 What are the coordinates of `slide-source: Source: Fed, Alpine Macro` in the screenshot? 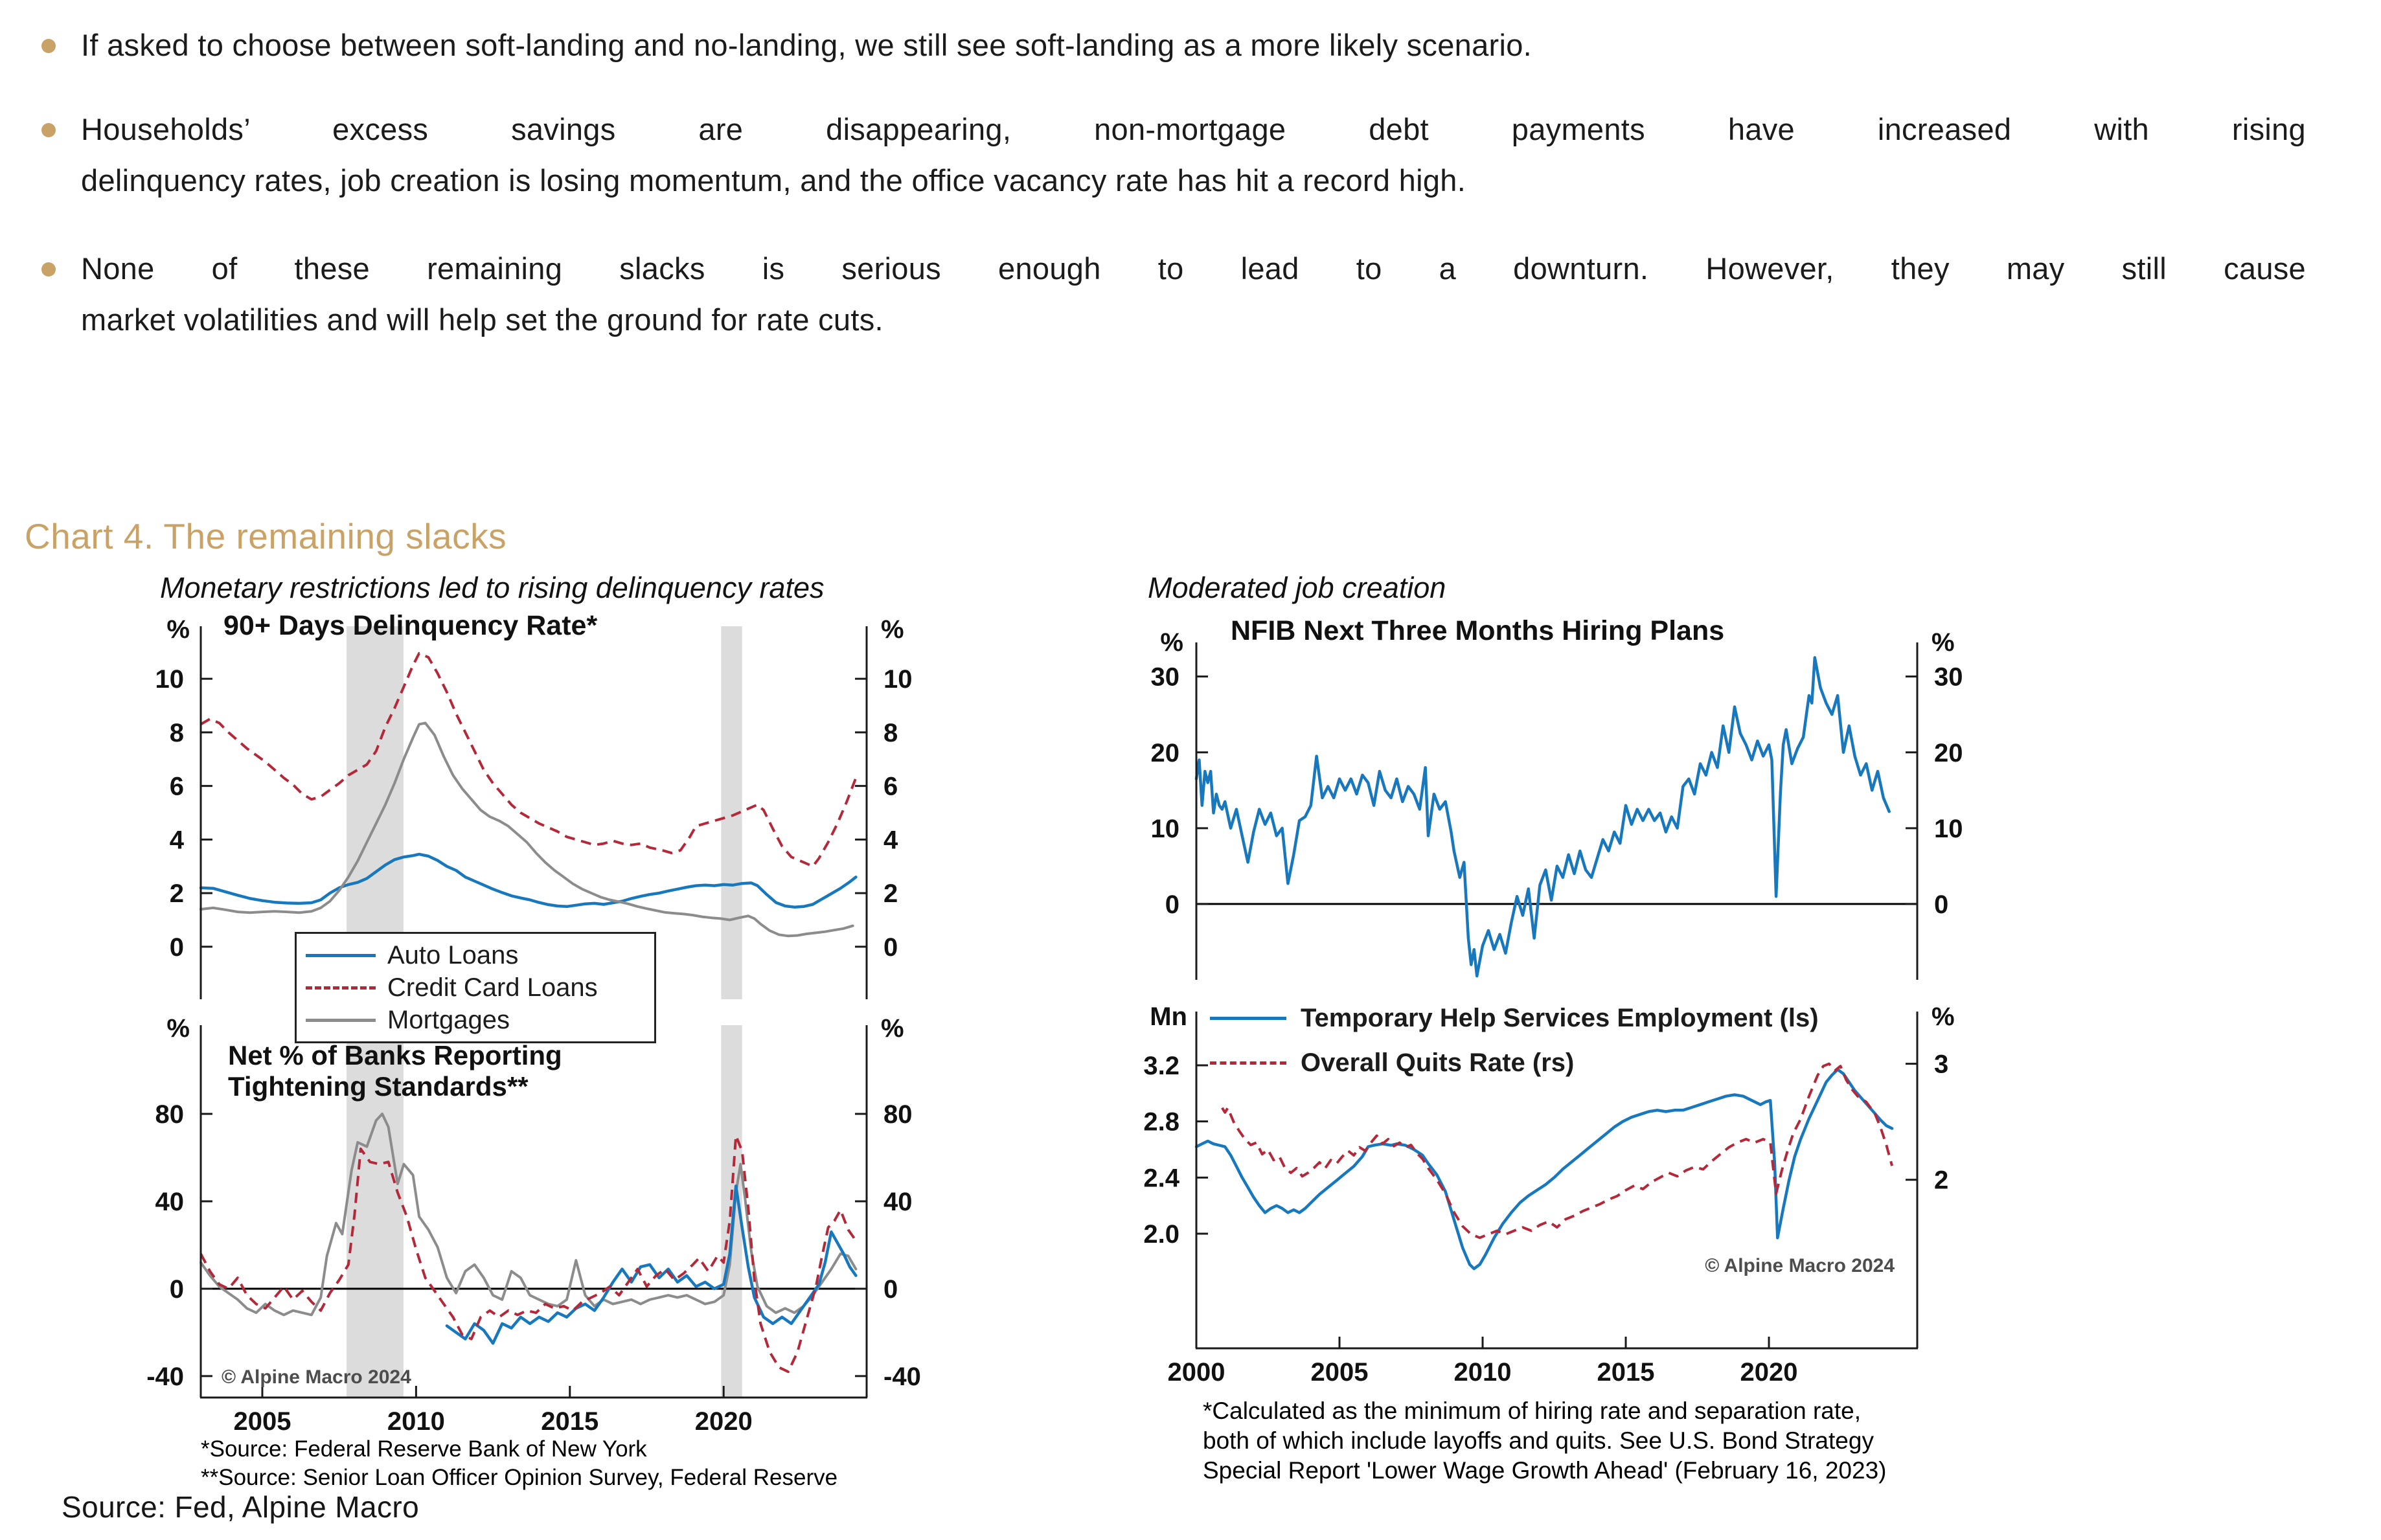 It's located at (241, 1507).